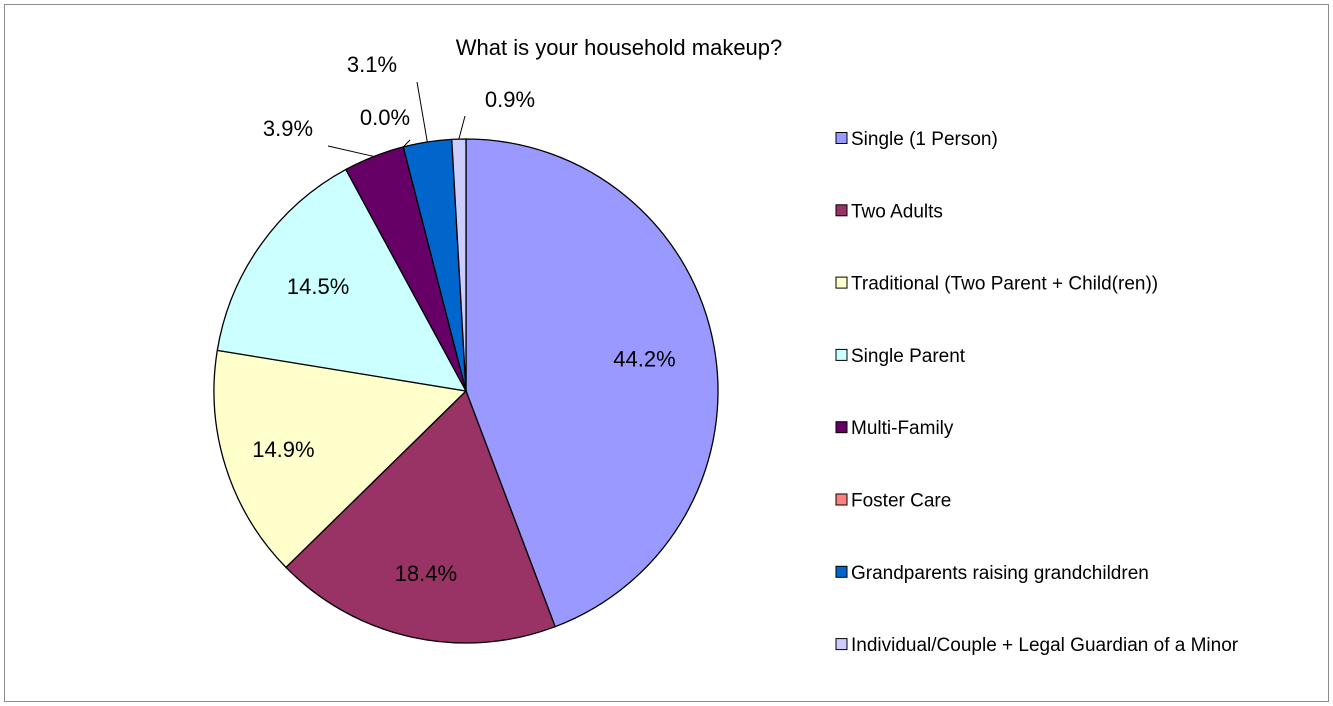  Describe the element at coordinates (924, 139) in the screenshot. I see `legend-label-single-1-person: Single (1 Person)` at that location.